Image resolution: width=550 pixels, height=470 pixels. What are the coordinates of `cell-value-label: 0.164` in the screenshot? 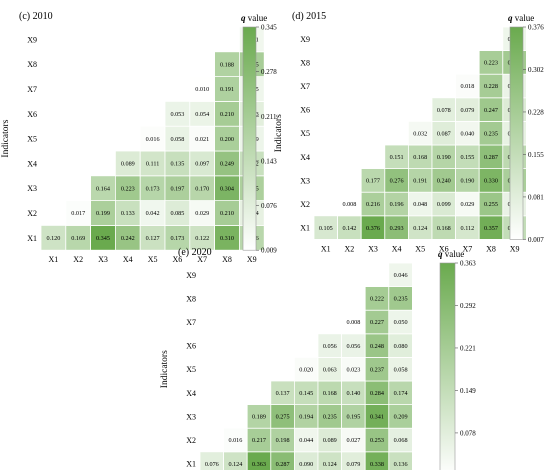 It's located at (103, 188).